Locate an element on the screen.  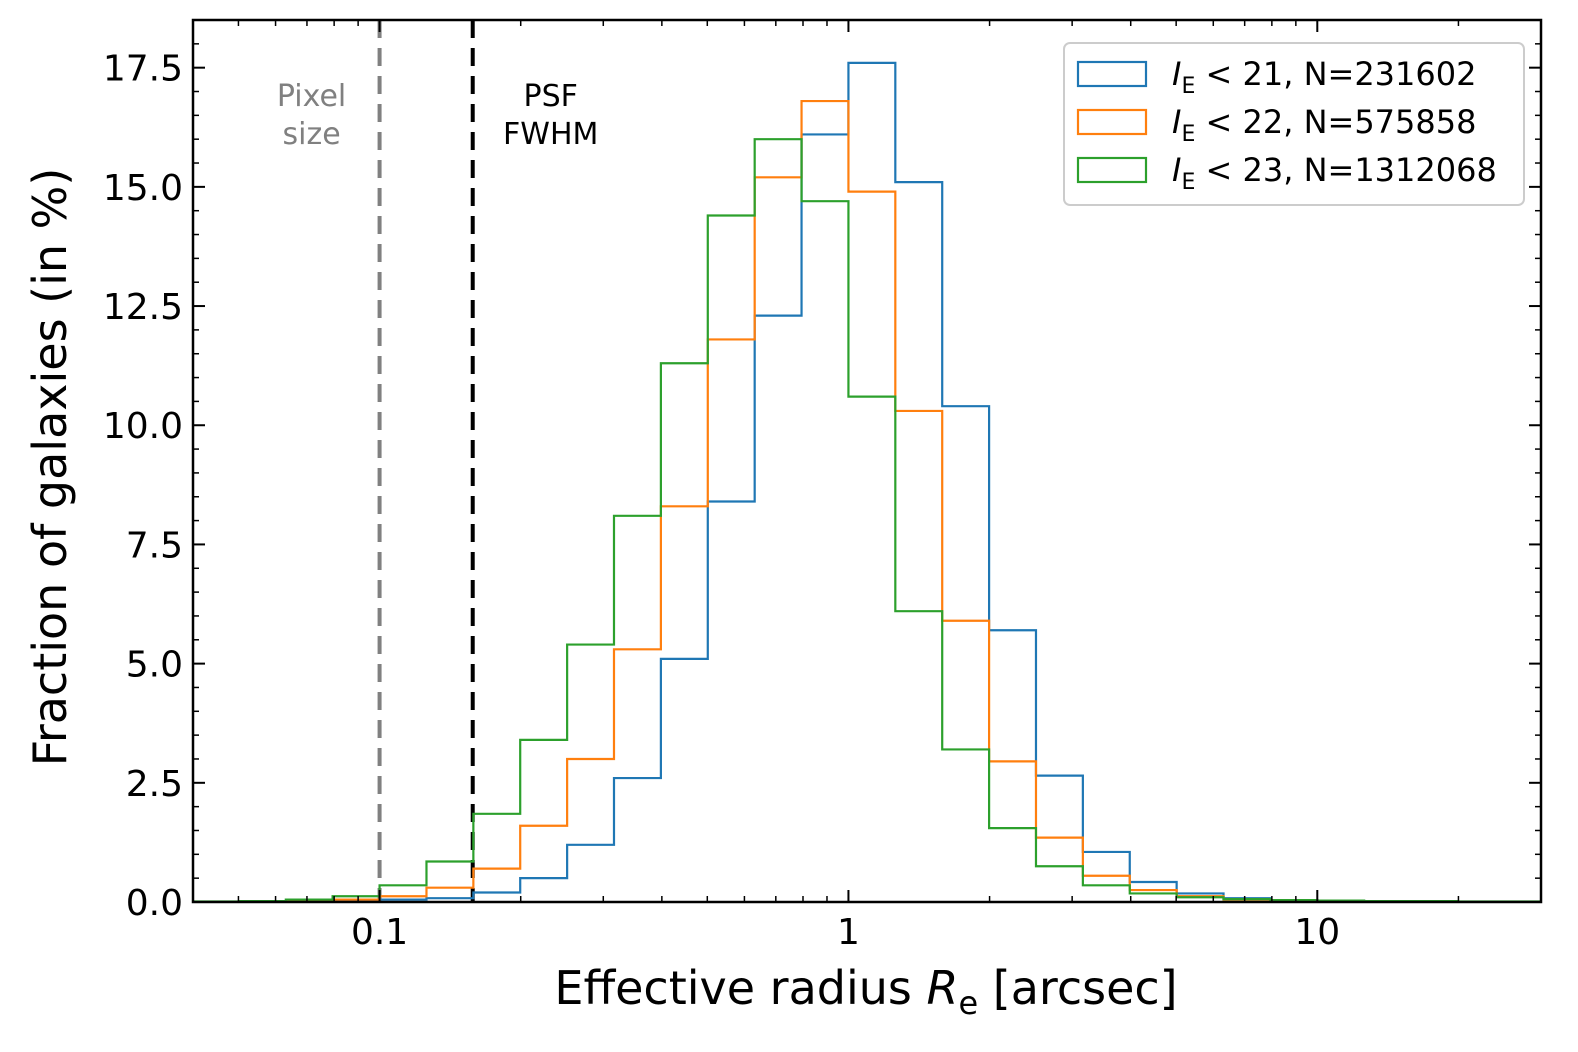
y-tick-label: 0.0 is located at coordinates (154, 903).